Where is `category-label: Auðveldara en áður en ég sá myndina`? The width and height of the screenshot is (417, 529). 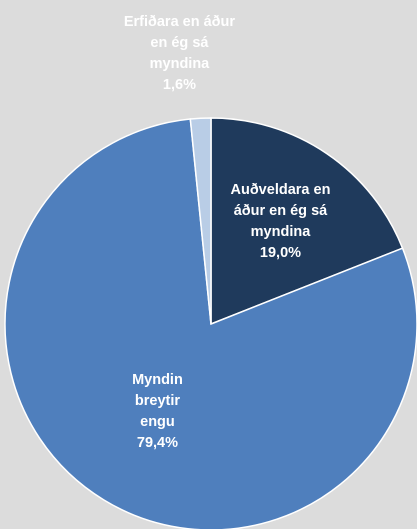 category-label: Auðveldara en áður en ég sá myndina is located at coordinates (280, 210).